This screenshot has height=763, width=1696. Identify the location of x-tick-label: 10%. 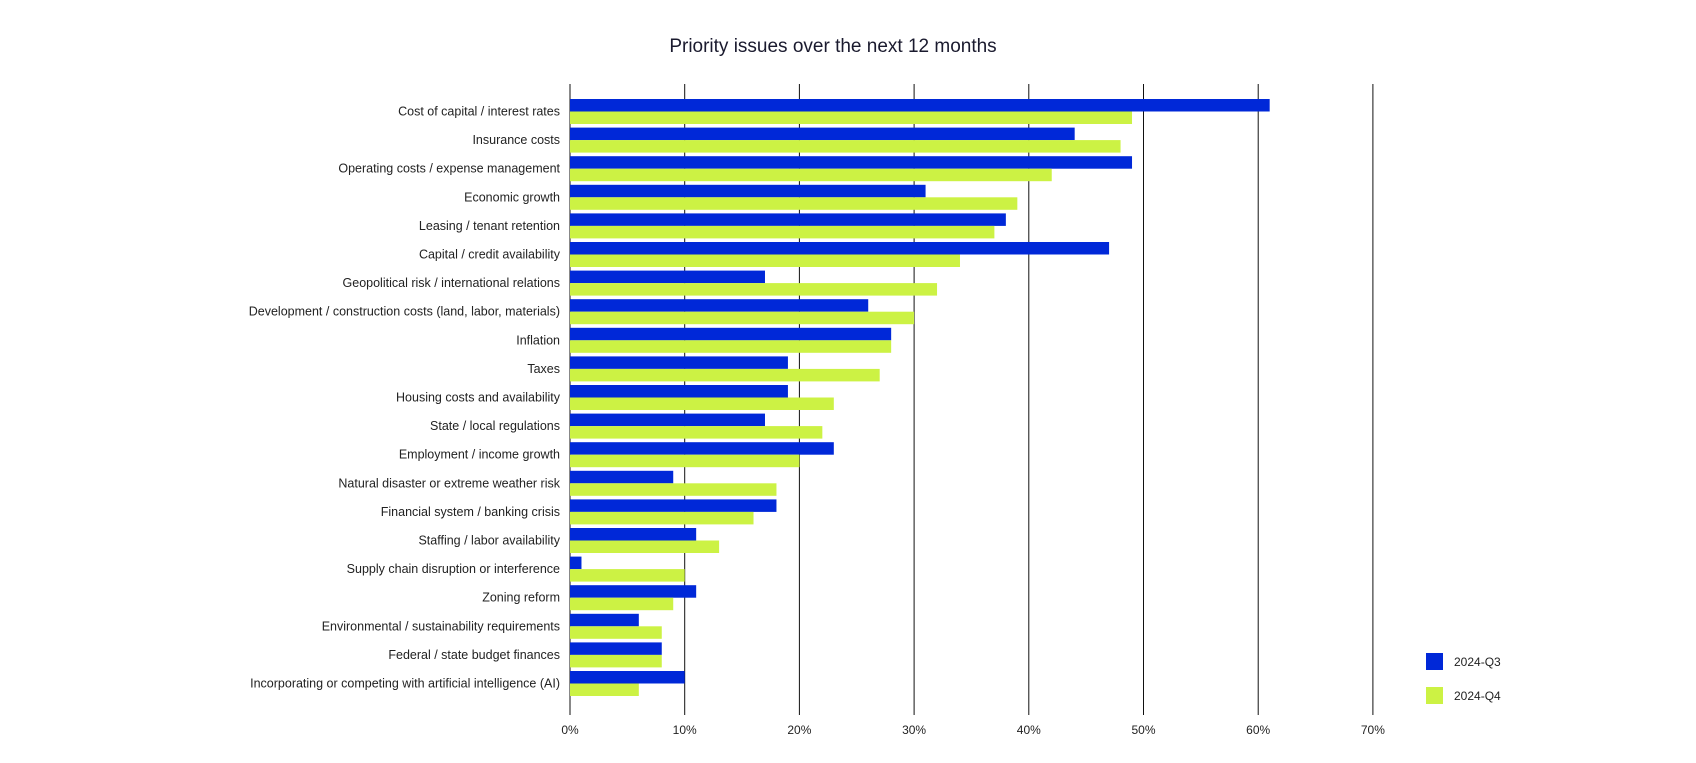
(685, 730).